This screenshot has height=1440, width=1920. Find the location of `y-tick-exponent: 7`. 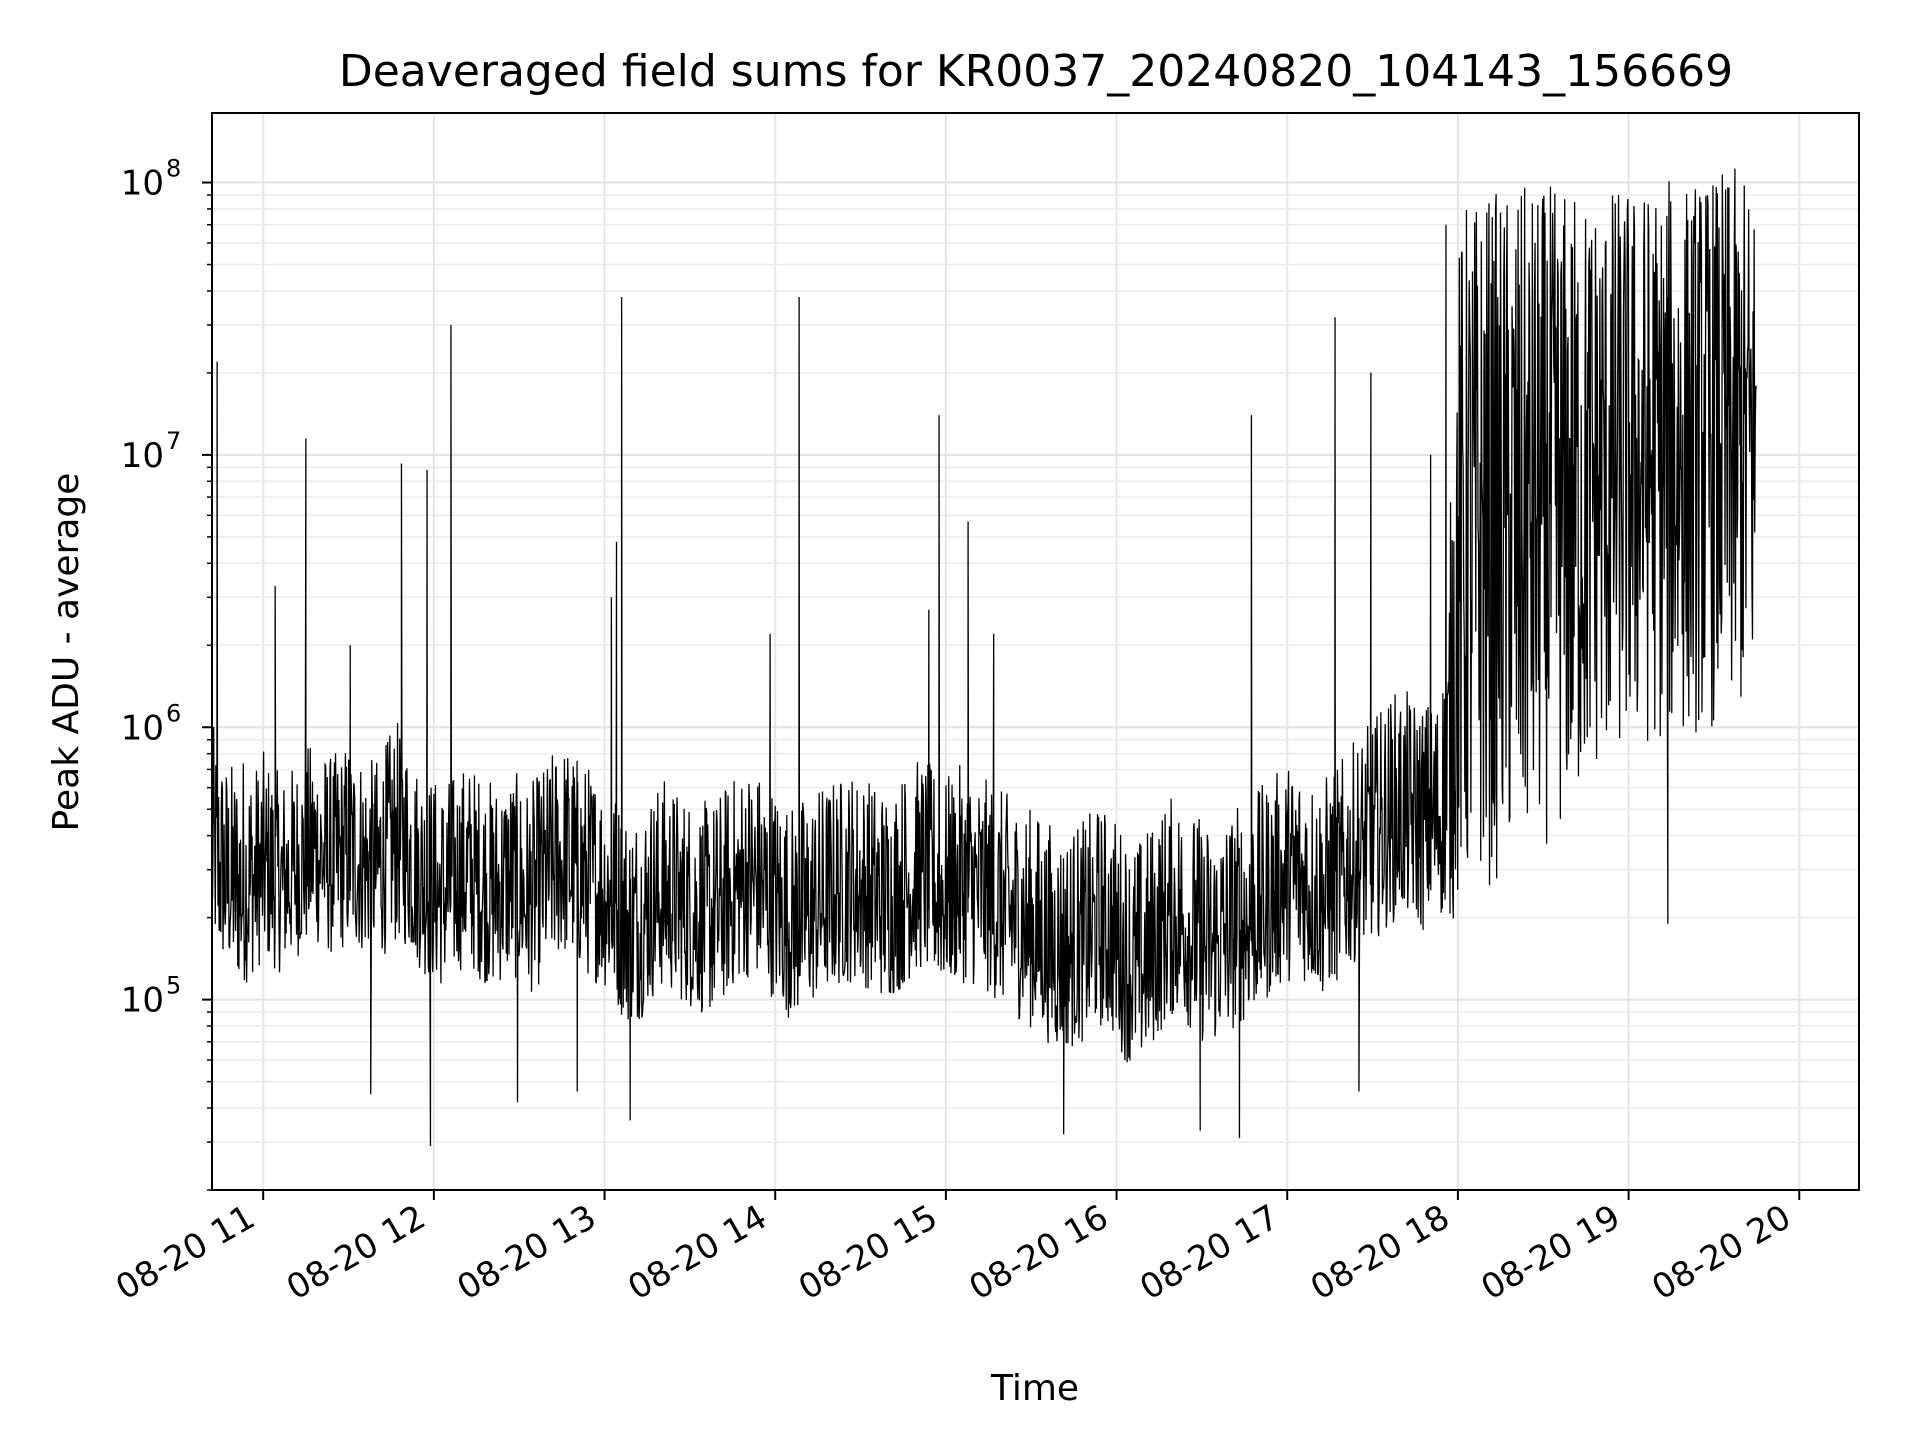

y-tick-exponent: 7 is located at coordinates (173, 441).